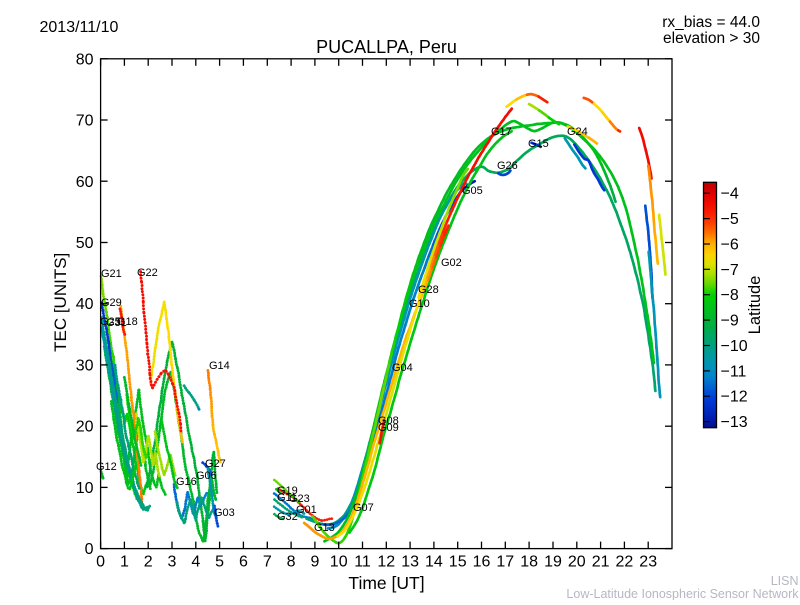  What do you see at coordinates (127, 322) in the screenshot?
I see `svg-text: G18` at bounding box center [127, 322].